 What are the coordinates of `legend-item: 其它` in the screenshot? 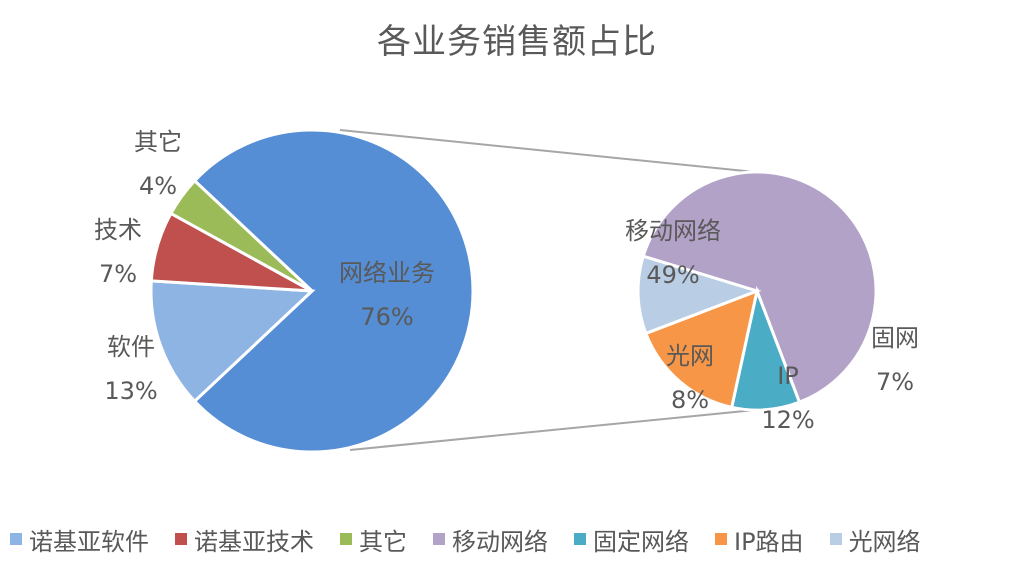 It's located at (373, 539).